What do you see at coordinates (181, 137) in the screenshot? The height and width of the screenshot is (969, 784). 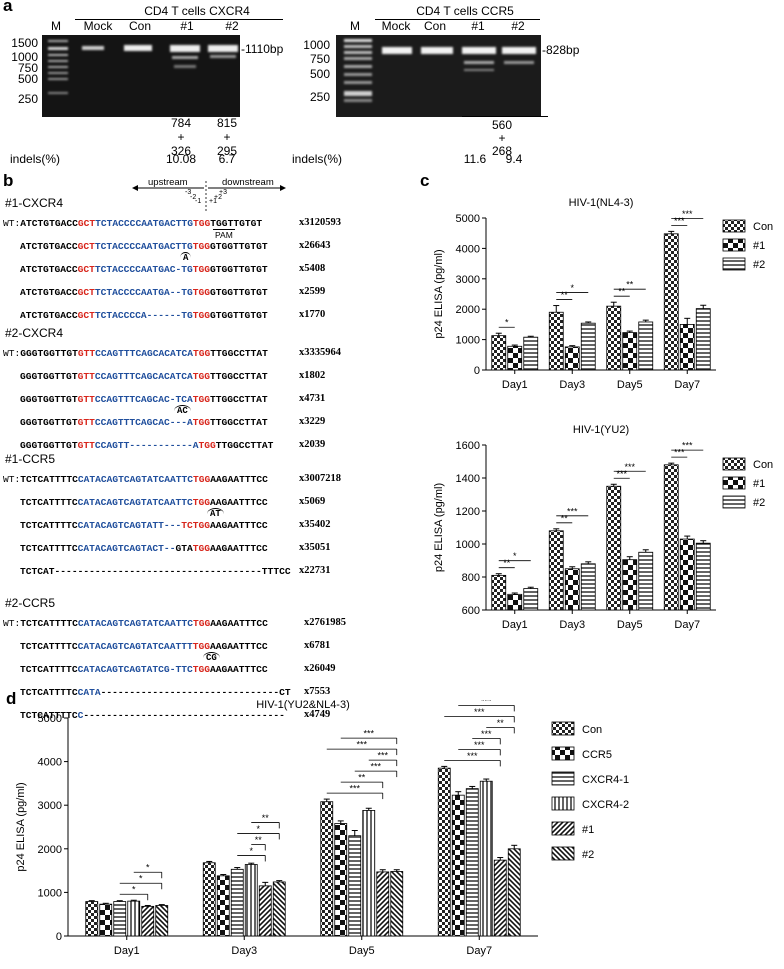 I see `gel-left-frag1: 784 + 326` at bounding box center [181, 137].